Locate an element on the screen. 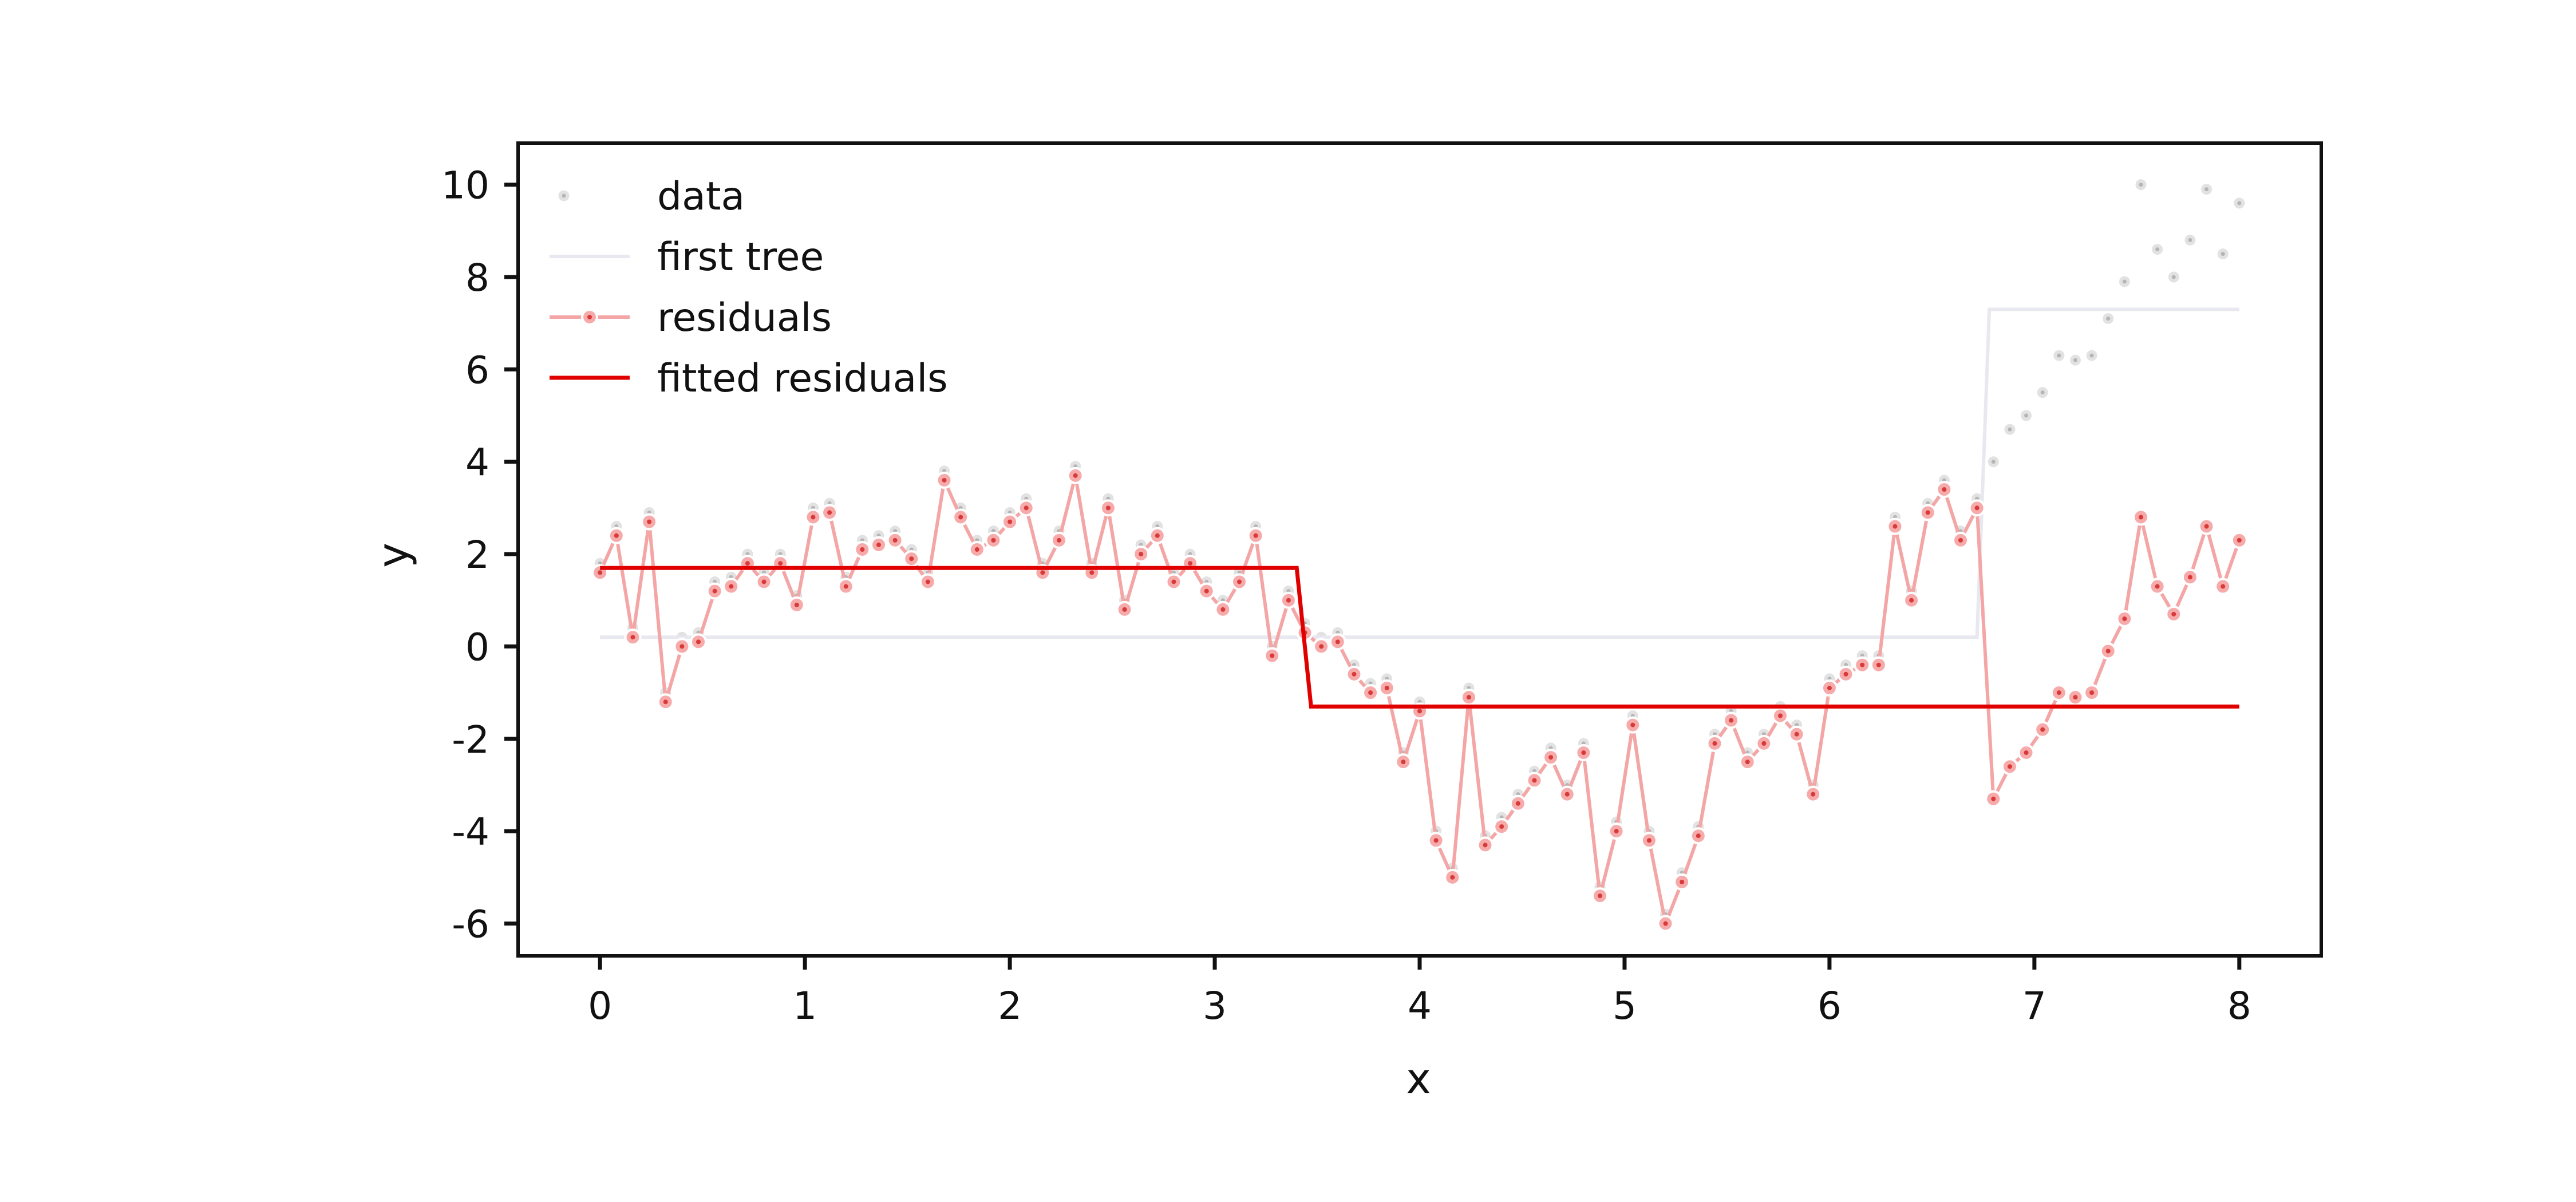 The height and width of the screenshot is (1202, 2576). x-axis-label: x is located at coordinates (1418, 1079).